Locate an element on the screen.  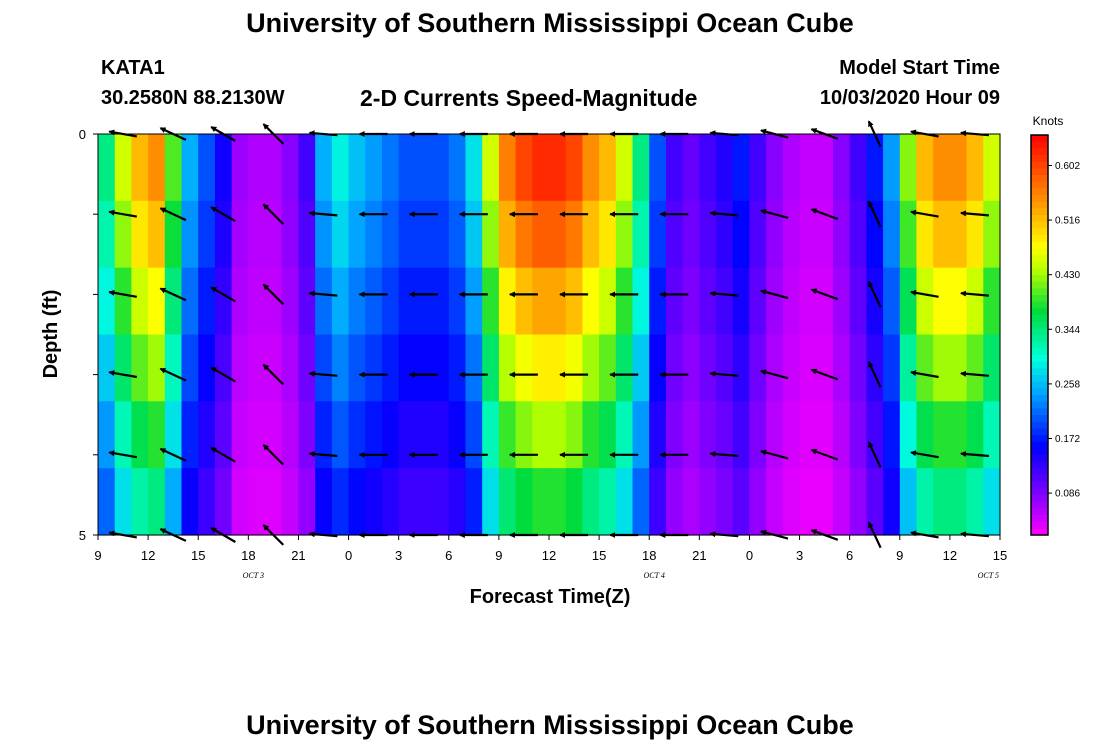
x-tick-label: 6 is located at coordinates (849, 555).